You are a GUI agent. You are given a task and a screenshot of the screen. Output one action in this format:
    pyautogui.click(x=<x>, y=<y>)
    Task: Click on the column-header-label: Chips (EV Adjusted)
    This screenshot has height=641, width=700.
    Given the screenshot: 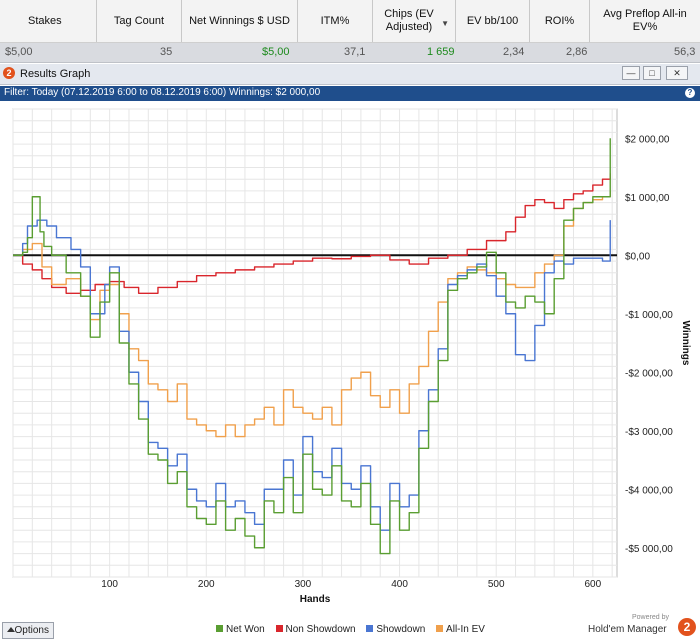 What is the action you would take?
    pyautogui.click(x=409, y=20)
    